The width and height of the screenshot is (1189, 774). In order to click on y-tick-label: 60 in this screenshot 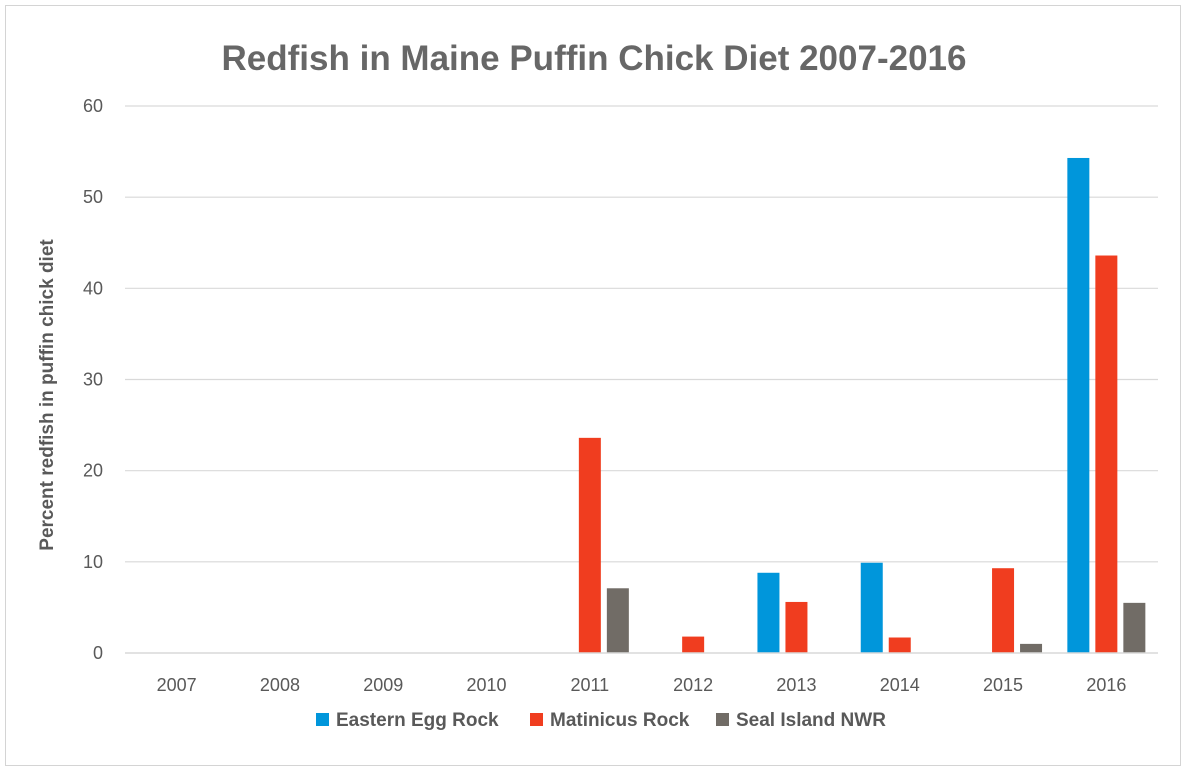, I will do `click(93, 106)`.